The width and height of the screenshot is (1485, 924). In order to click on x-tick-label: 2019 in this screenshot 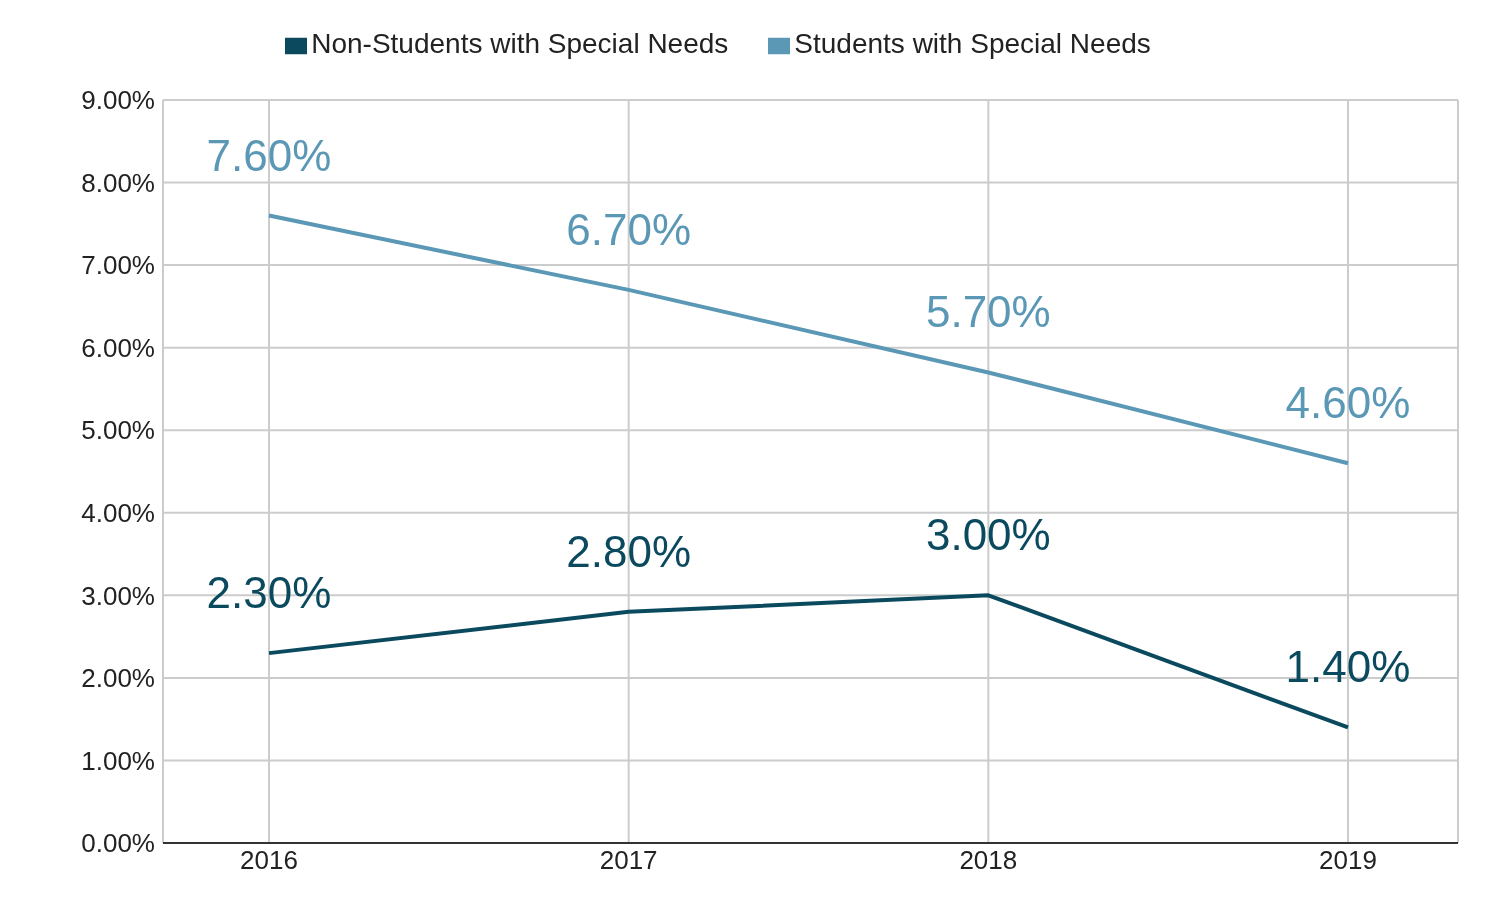, I will do `click(1348, 860)`.